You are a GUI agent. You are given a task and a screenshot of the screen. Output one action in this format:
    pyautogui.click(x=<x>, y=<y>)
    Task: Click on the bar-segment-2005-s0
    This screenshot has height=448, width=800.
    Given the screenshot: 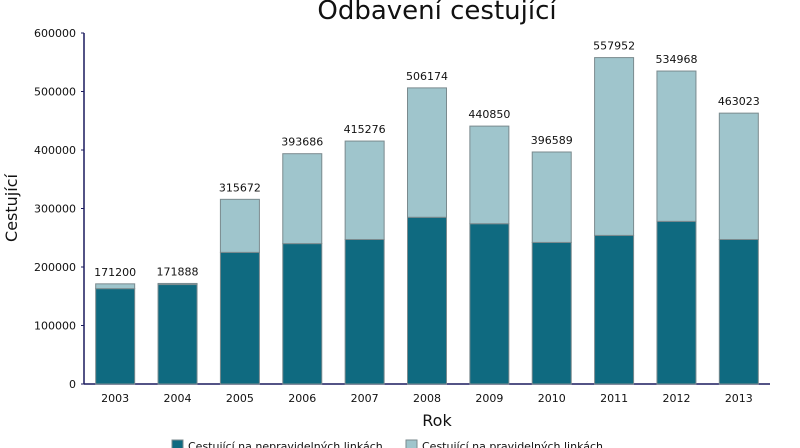 What is the action you would take?
    pyautogui.click(x=239, y=318)
    